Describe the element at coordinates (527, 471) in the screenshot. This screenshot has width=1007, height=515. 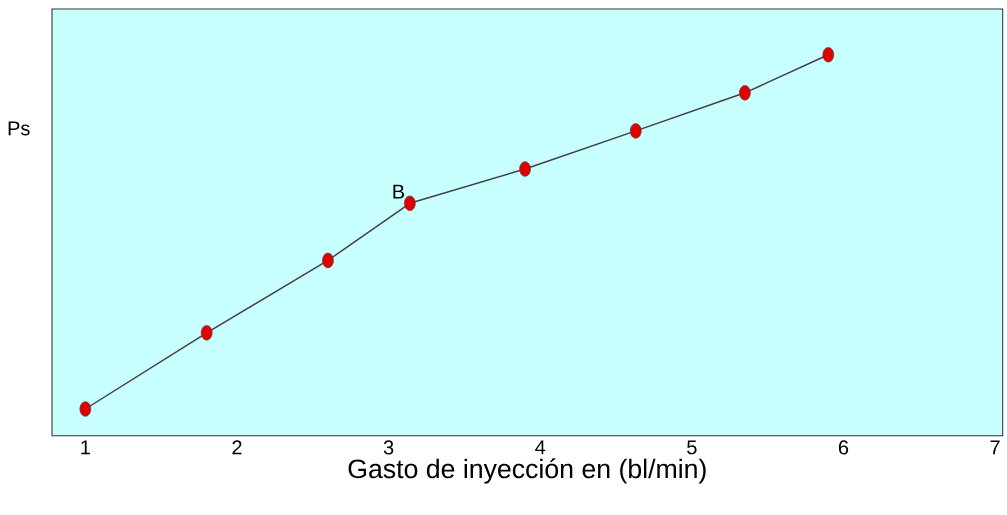
I see `x-axis-title: Gasto de inyección en (bl/min)` at that location.